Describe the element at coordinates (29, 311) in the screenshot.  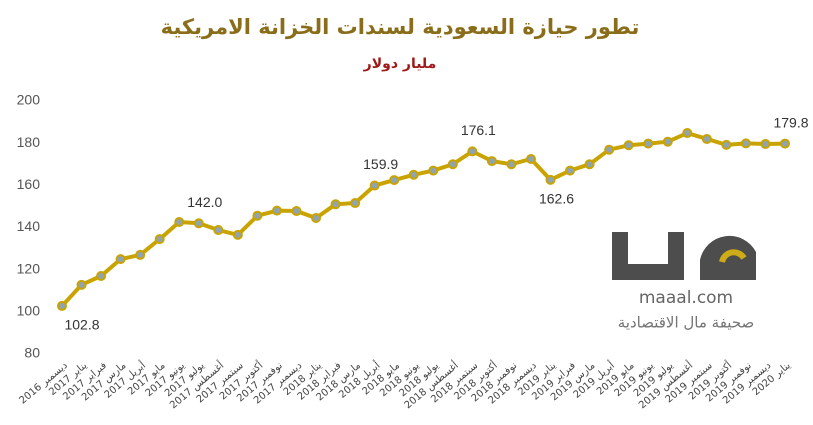
I see `y-tick-label: 100` at that location.